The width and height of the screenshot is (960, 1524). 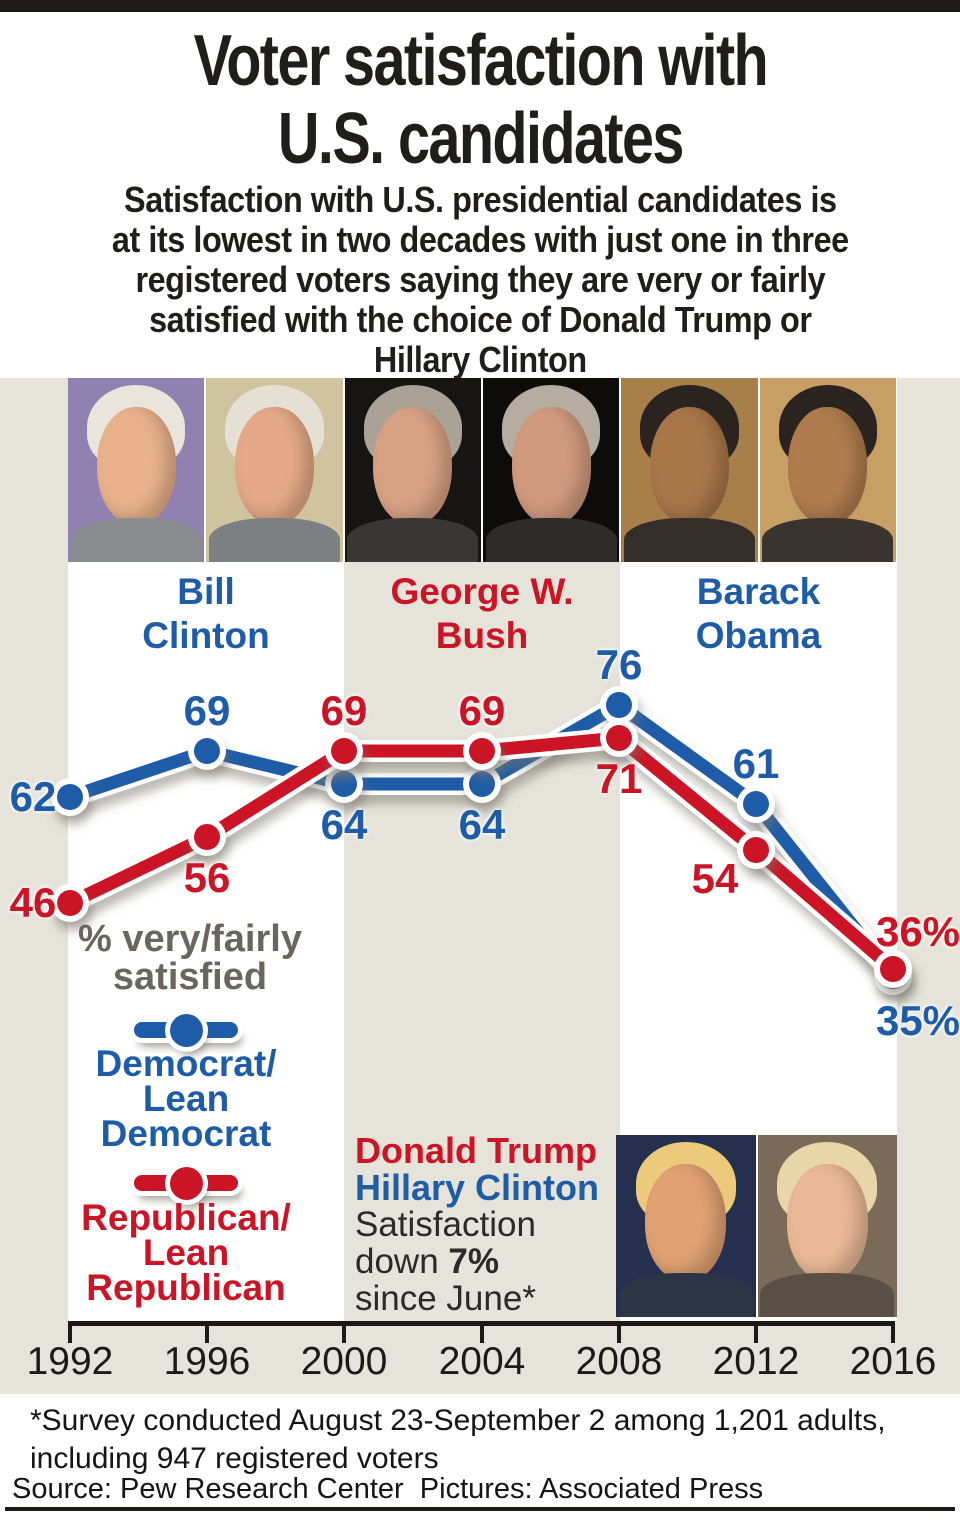 I want to click on value-label: 62, so click(x=33, y=796).